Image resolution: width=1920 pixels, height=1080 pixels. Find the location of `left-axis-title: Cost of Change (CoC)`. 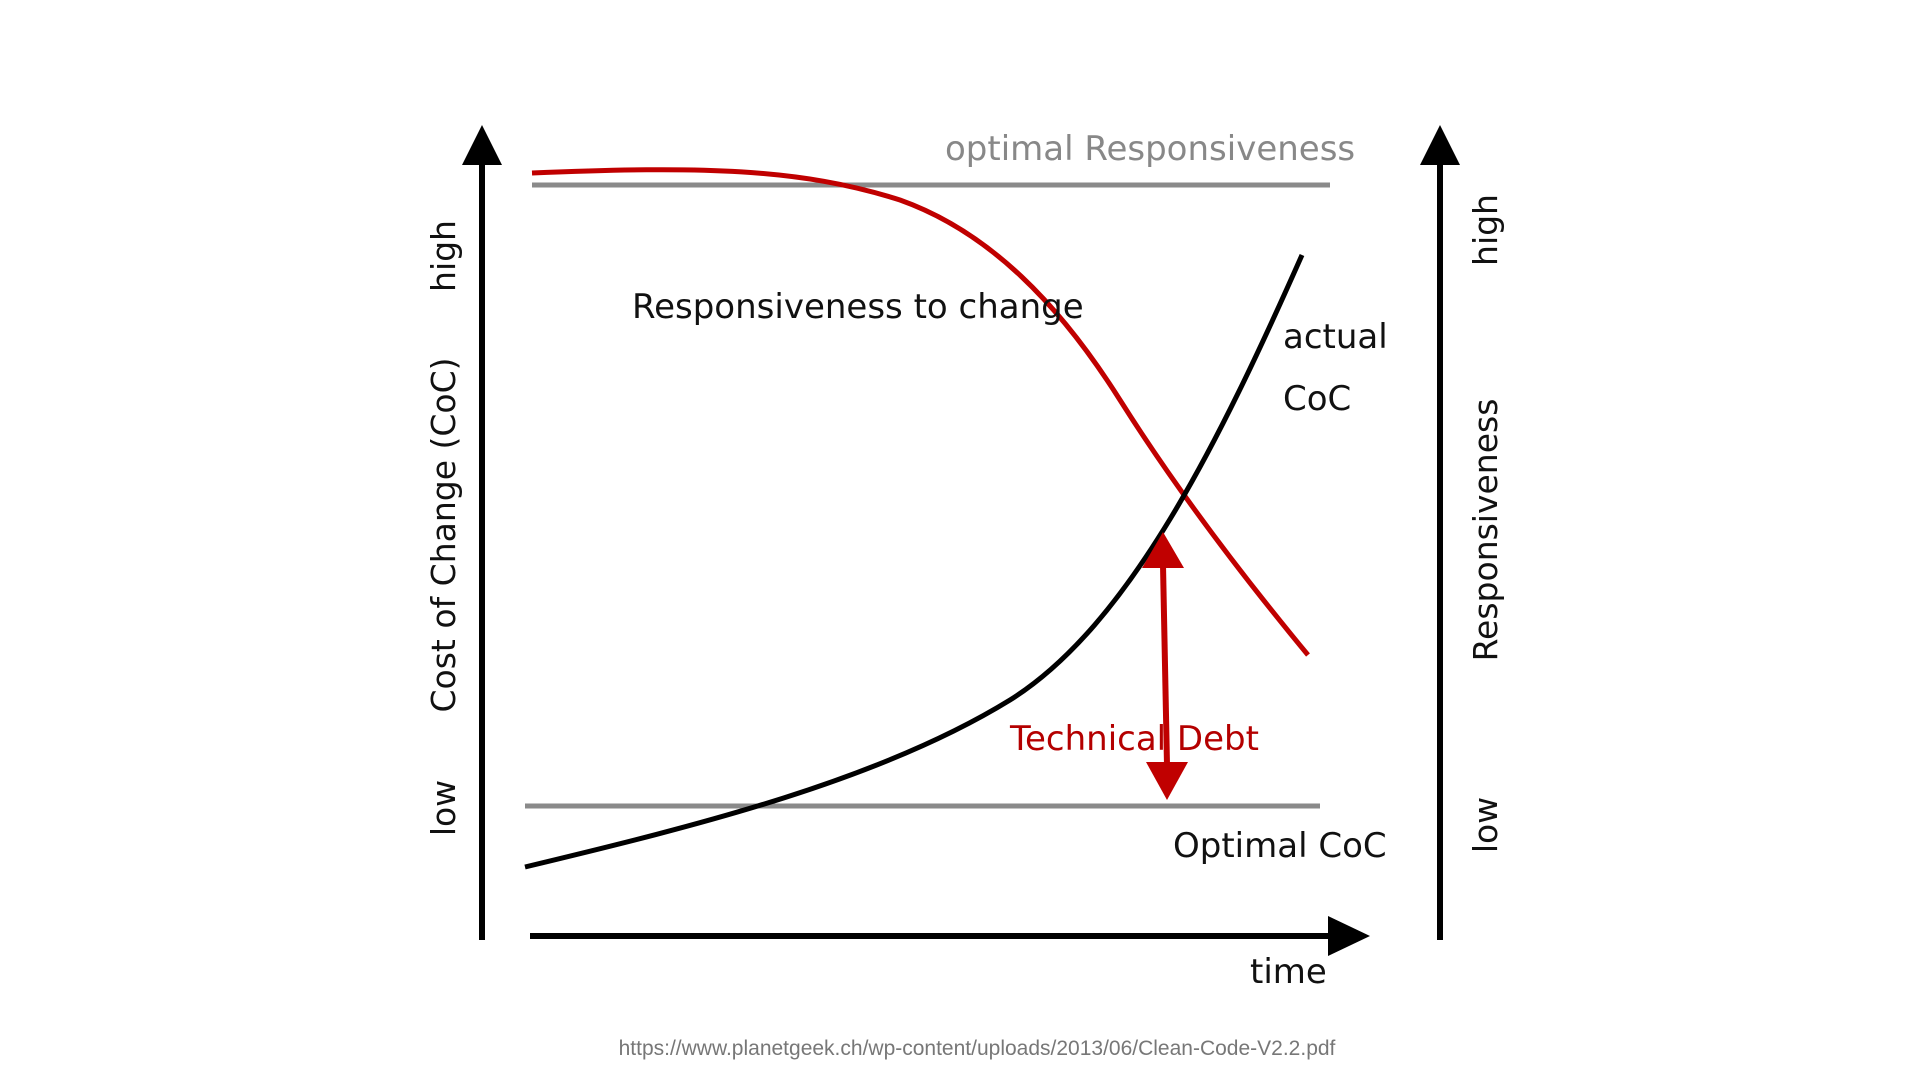

left-axis-title: Cost of Change (CoC) is located at coordinates (443, 534).